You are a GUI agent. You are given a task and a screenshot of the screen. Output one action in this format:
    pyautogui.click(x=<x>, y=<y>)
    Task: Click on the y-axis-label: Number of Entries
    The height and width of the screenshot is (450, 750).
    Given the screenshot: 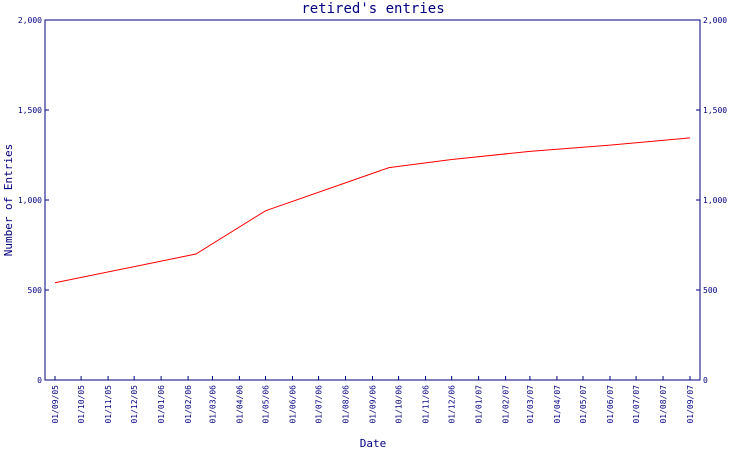 What is the action you would take?
    pyautogui.click(x=8, y=200)
    